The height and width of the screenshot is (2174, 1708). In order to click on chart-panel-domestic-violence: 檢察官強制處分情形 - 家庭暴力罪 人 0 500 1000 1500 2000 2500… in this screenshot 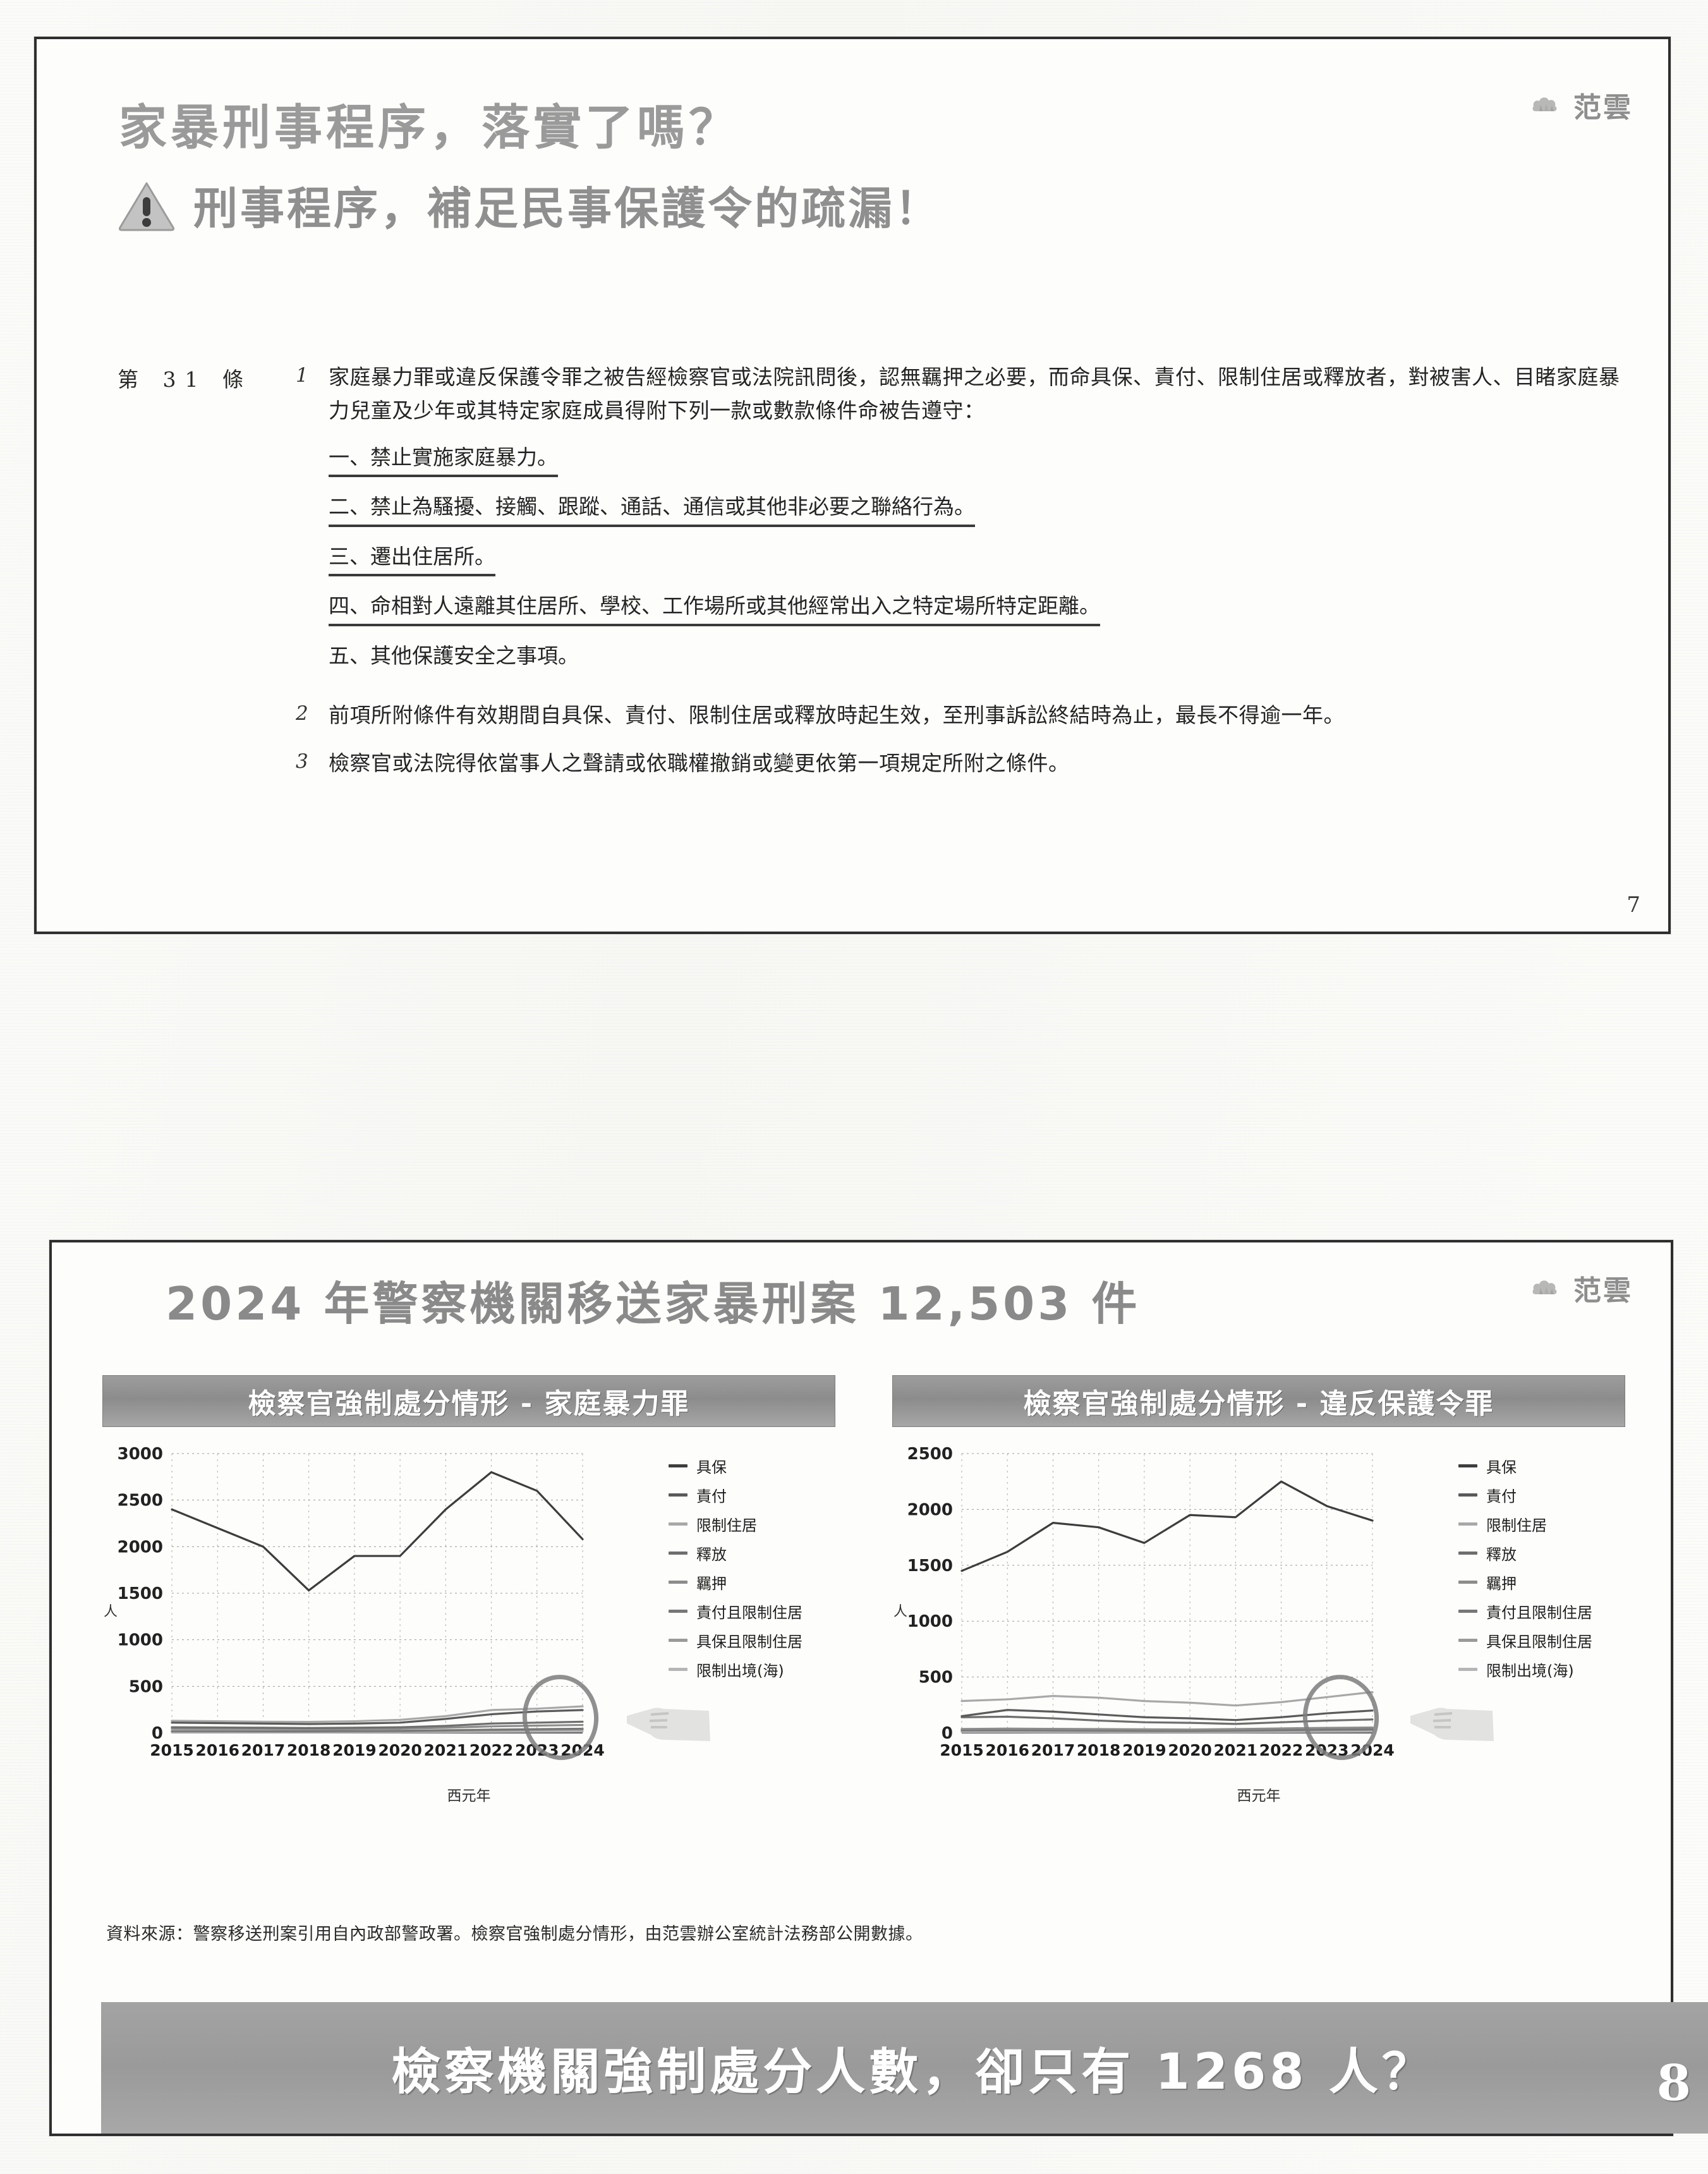, I will do `click(469, 1589)`.